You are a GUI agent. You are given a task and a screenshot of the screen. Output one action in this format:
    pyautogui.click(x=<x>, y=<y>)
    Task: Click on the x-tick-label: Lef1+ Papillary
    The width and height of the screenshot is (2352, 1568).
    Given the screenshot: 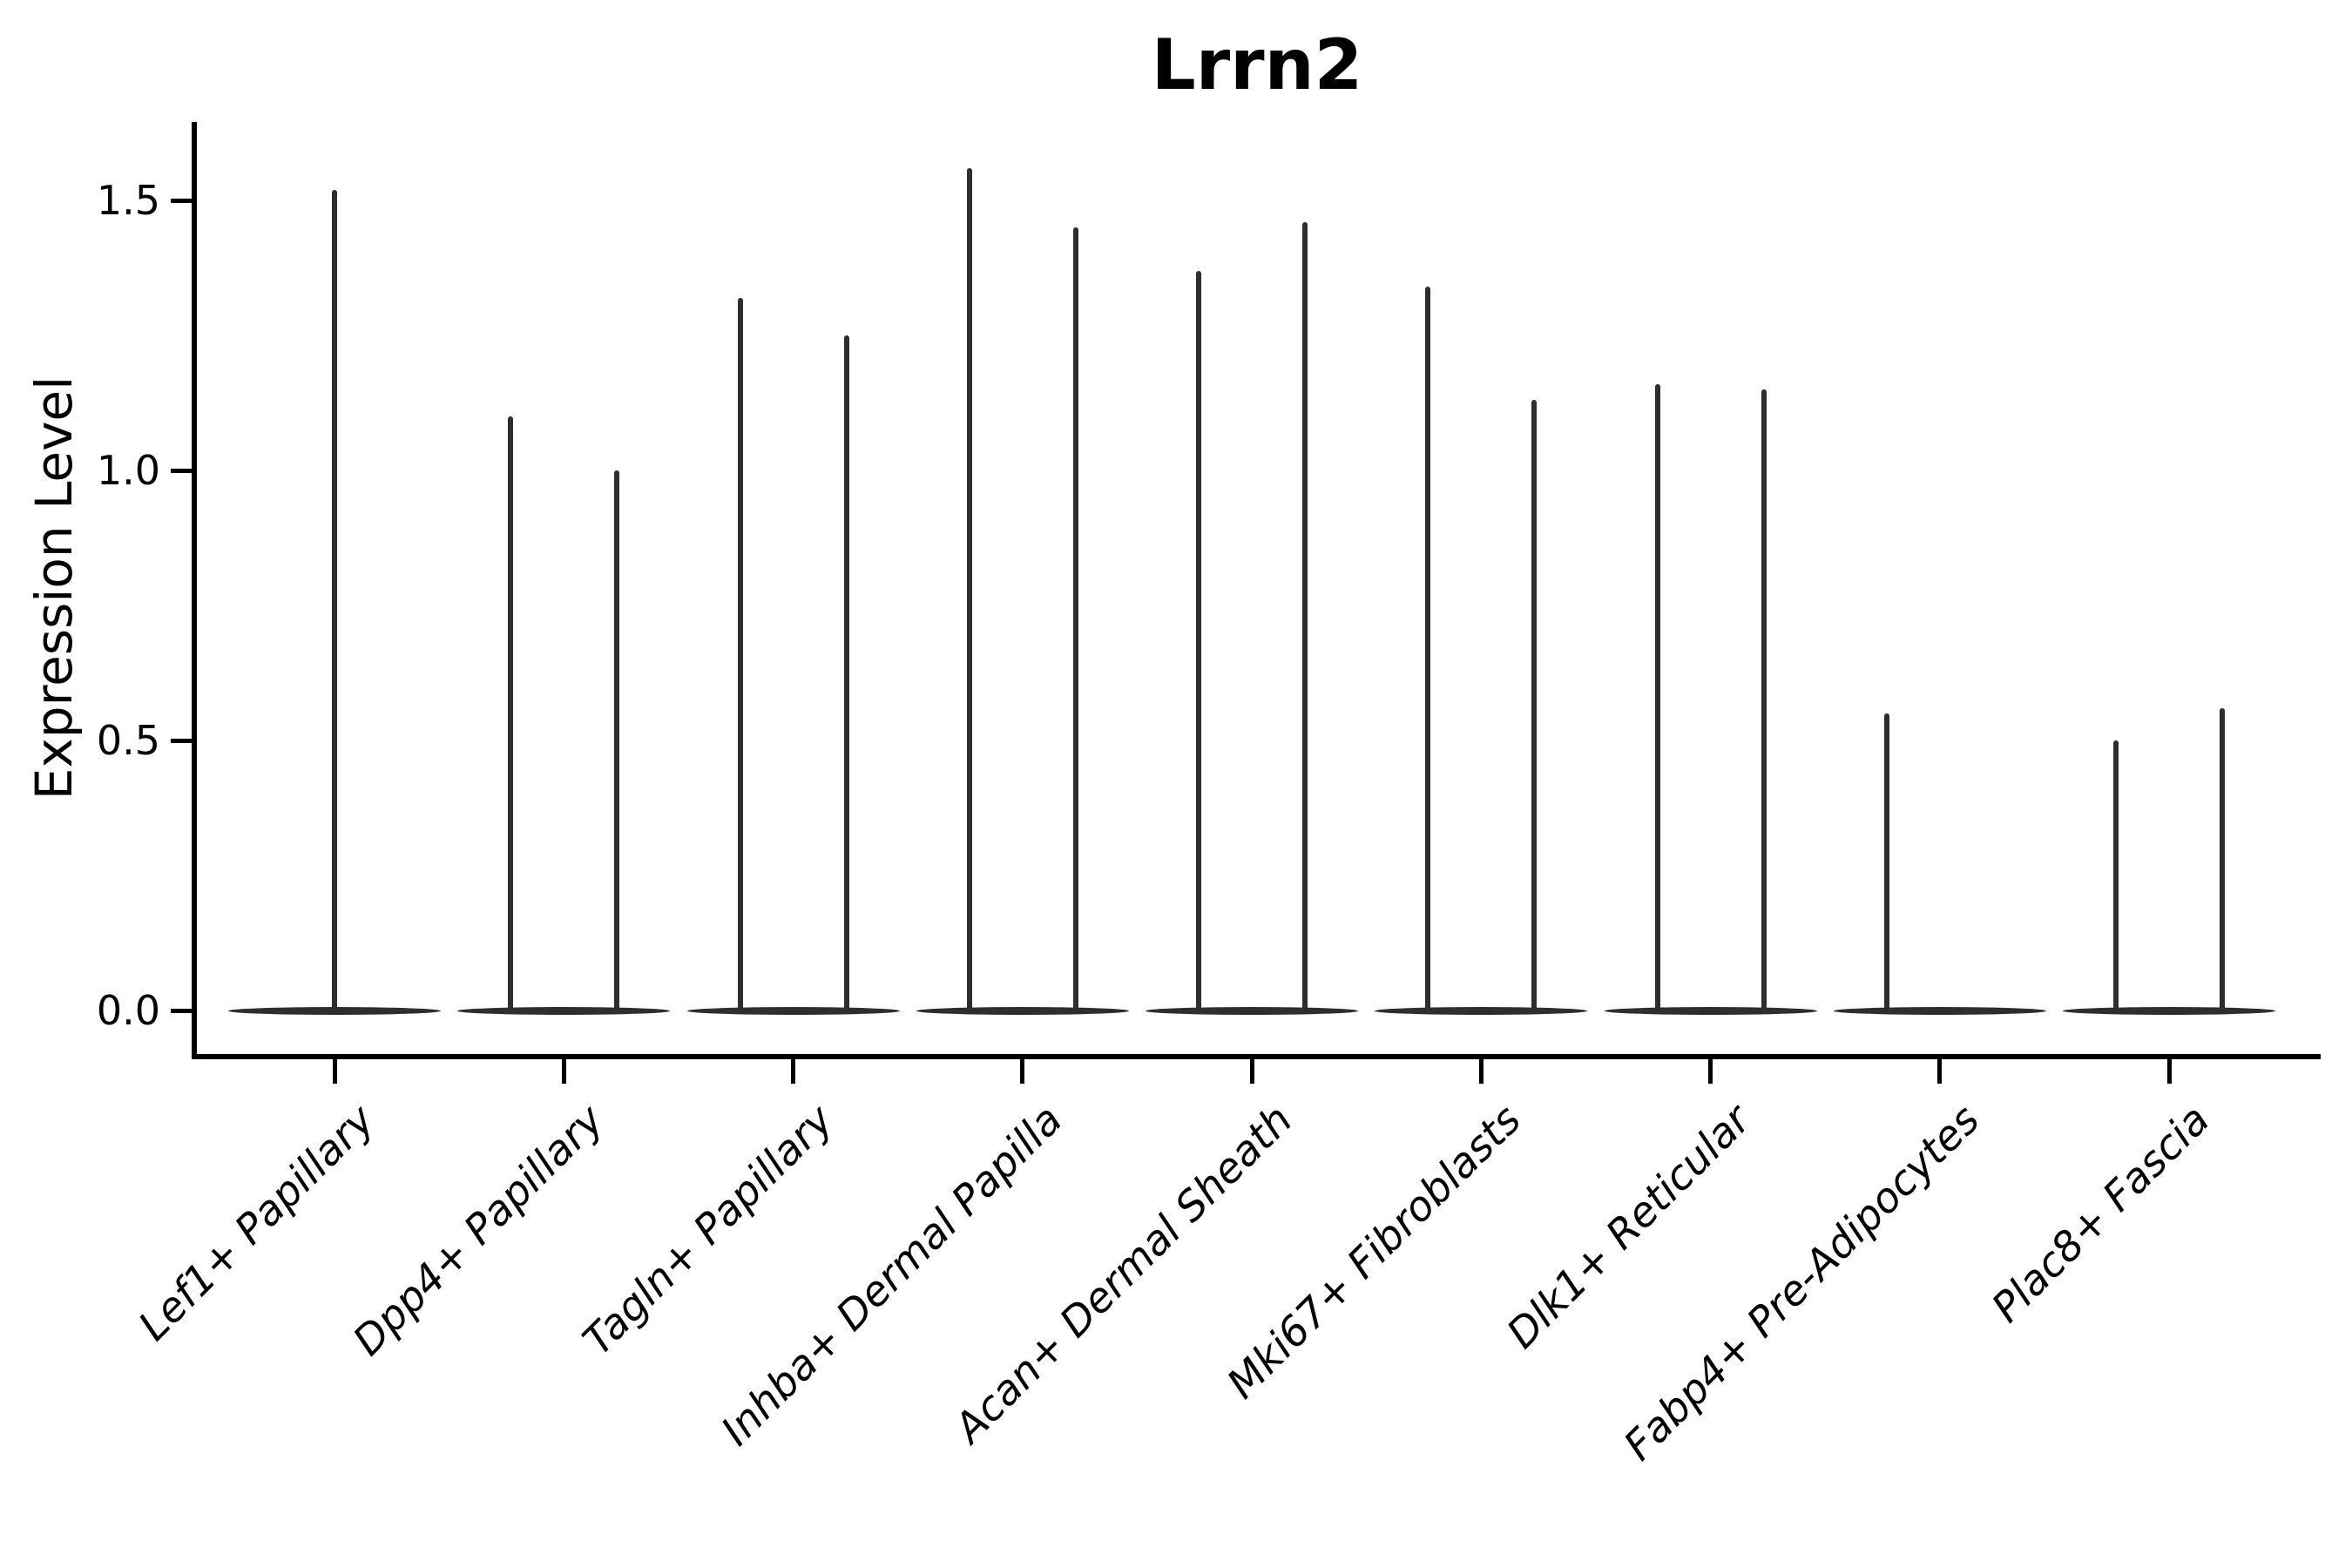 What is the action you would take?
    pyautogui.click(x=256, y=1223)
    